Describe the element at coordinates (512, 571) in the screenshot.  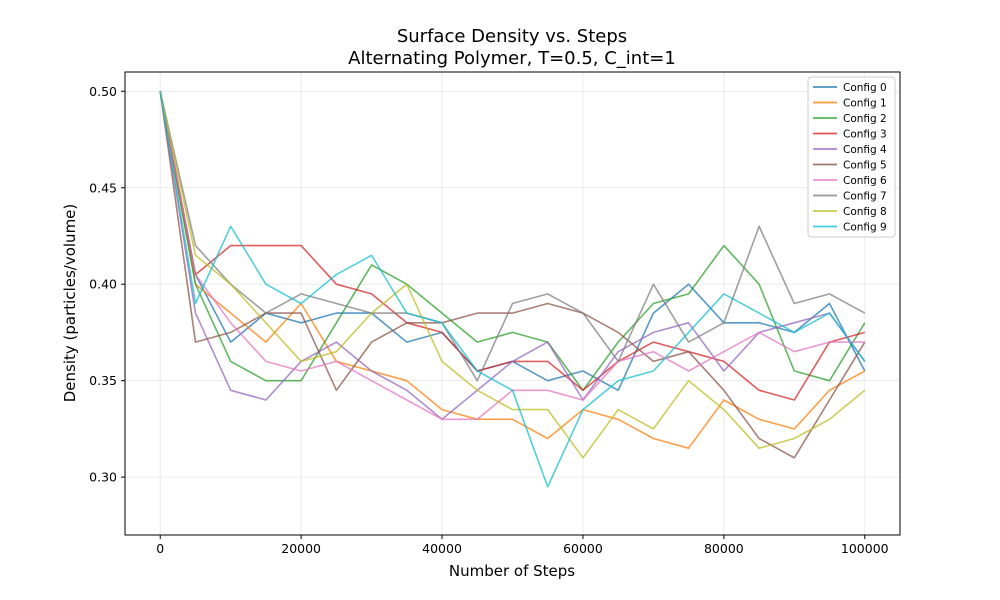
I see `x-axis-label: Number of Steps` at that location.